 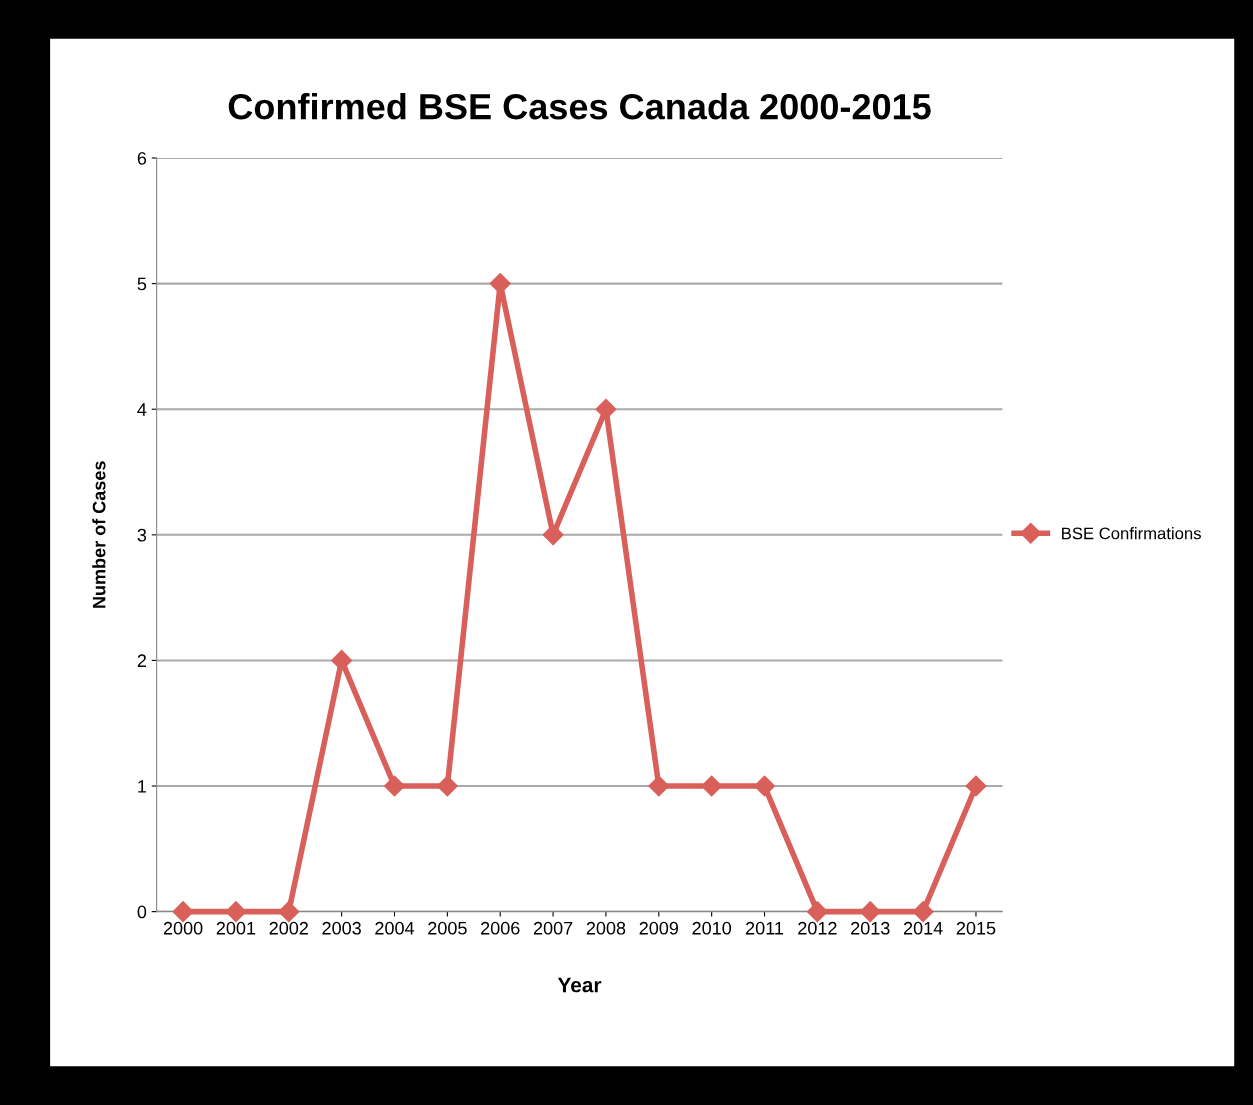 I want to click on y-tick-label: 5, so click(x=142, y=284).